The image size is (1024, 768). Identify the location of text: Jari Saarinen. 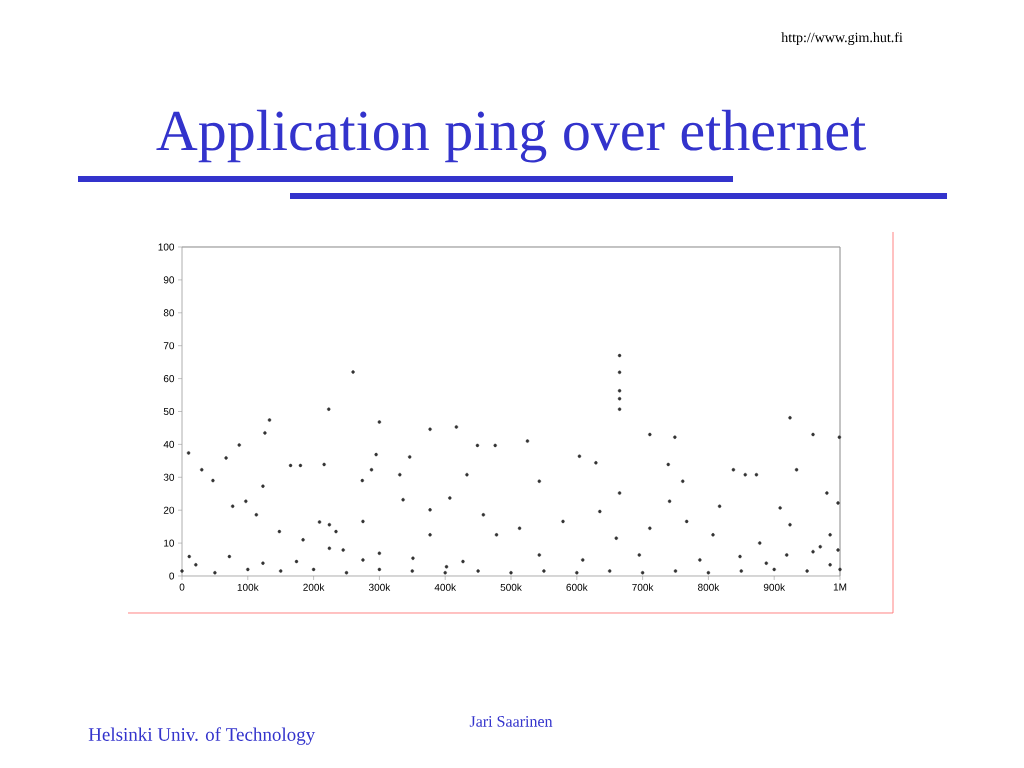
(511, 721).